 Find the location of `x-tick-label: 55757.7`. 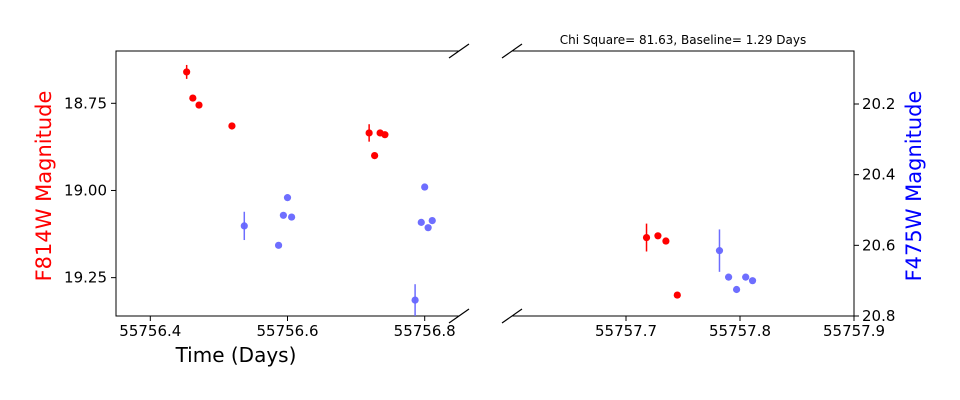

x-tick-label: 55757.7 is located at coordinates (626, 331).